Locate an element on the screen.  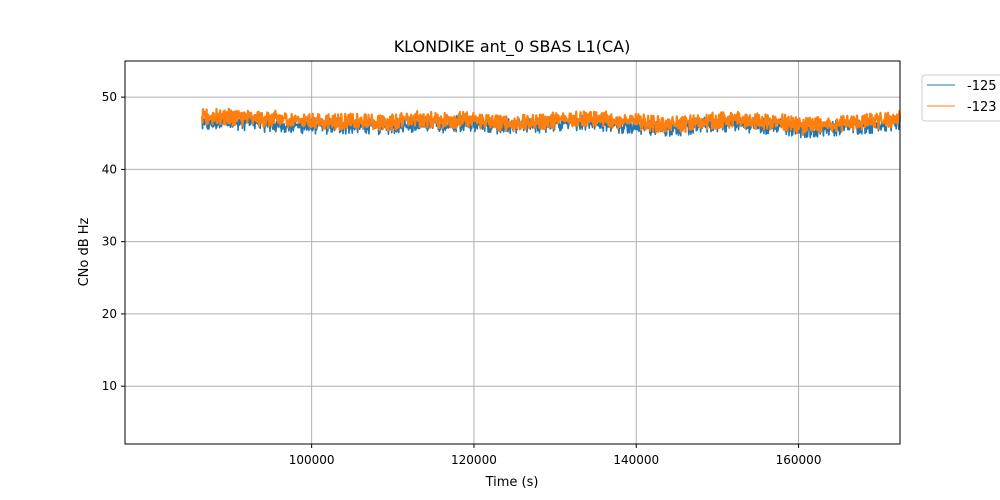
series-line-neg123 is located at coordinates (551, 122).